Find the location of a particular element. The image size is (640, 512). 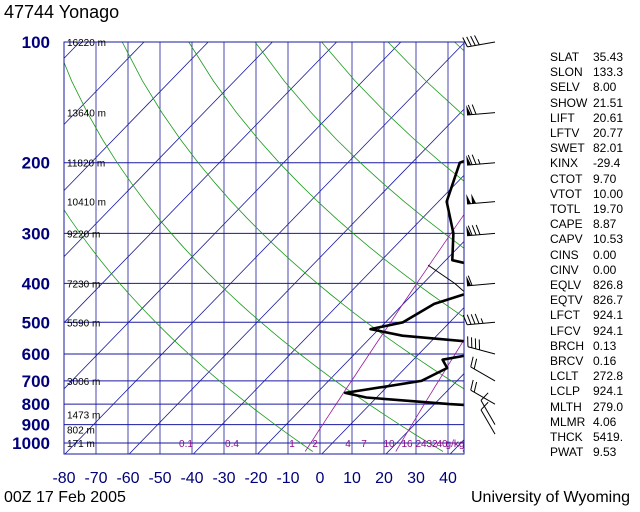

index-key: CAPV is located at coordinates (566, 239).